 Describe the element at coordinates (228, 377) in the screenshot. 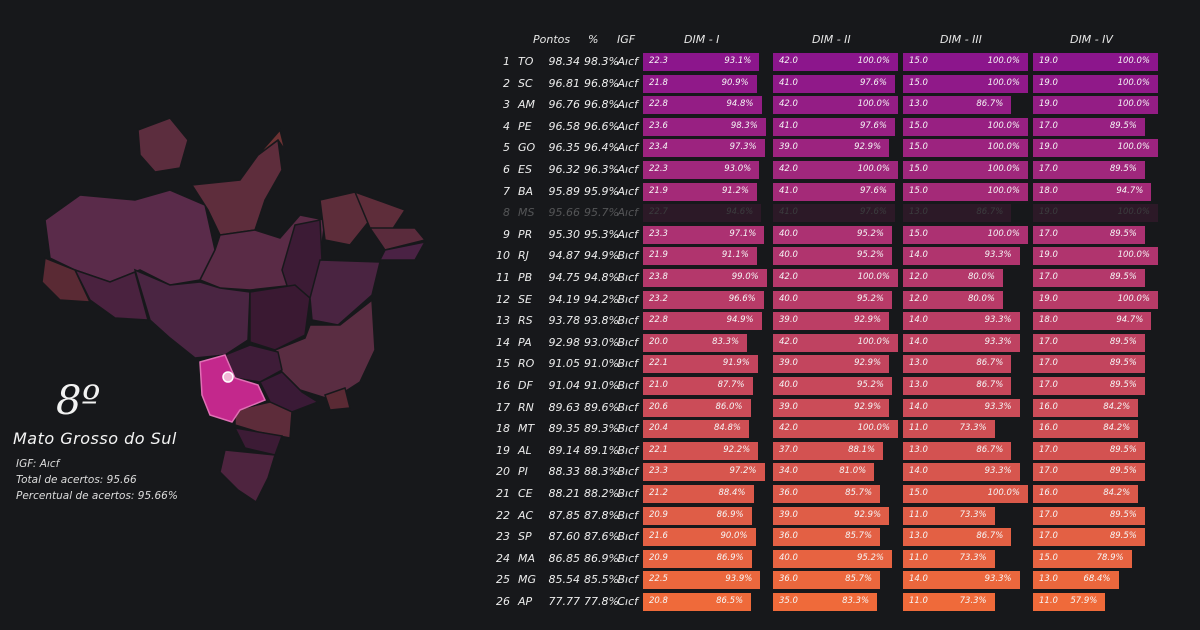

I see `selected-state-marker` at that location.